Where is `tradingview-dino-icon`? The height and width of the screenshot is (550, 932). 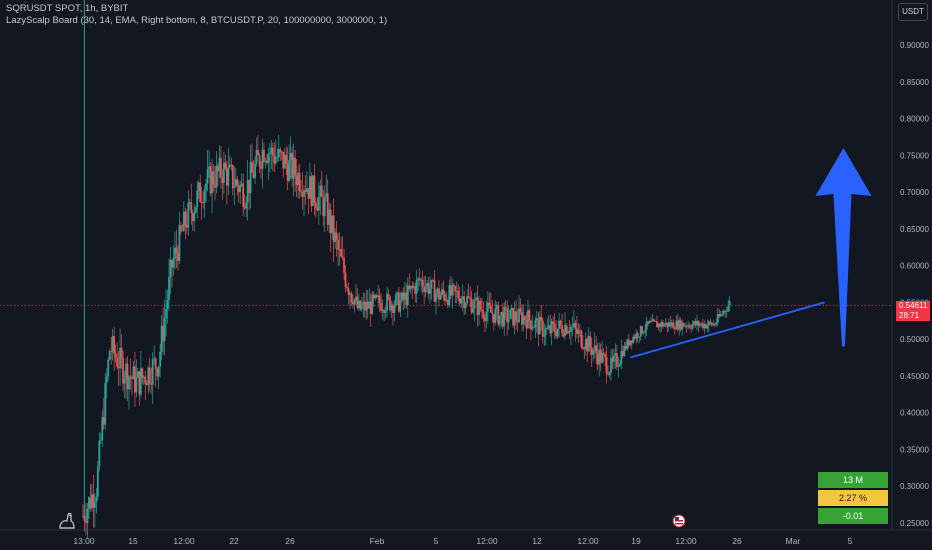
tradingview-dino-icon is located at coordinates (67, 520).